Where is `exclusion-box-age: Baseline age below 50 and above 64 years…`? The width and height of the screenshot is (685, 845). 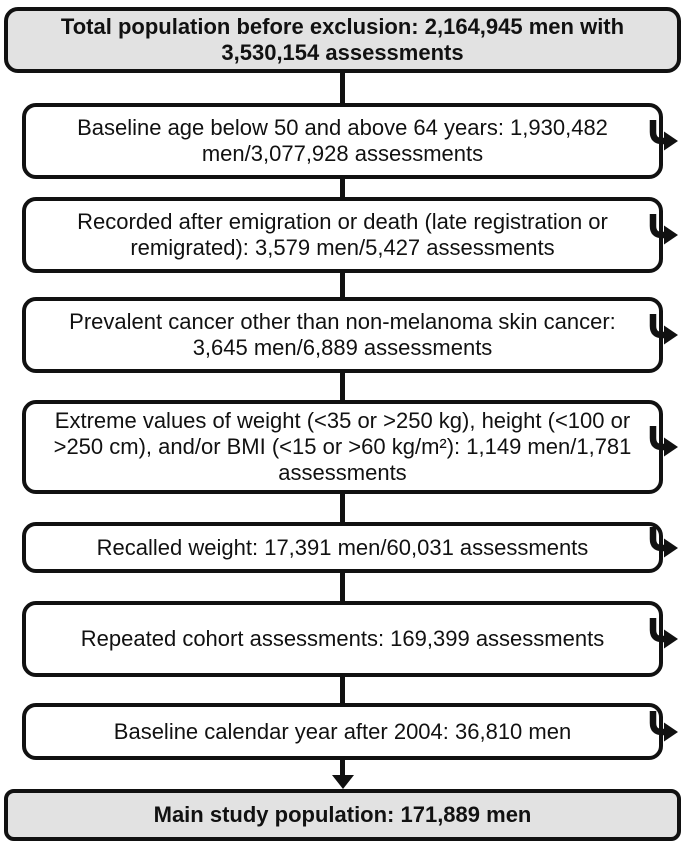
exclusion-box-age: Baseline age below 50 and above 64 years… is located at coordinates (350, 141).